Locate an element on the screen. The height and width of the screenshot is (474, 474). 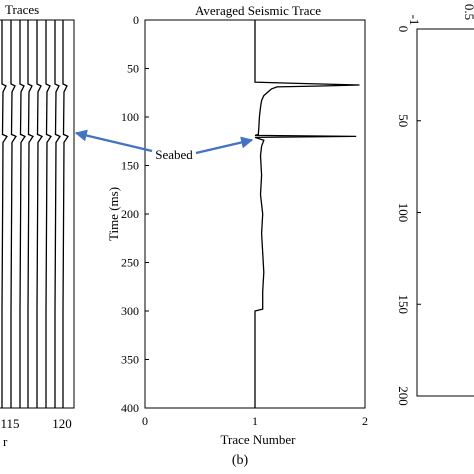
x-tick-label: 0 is located at coordinates (145, 421).